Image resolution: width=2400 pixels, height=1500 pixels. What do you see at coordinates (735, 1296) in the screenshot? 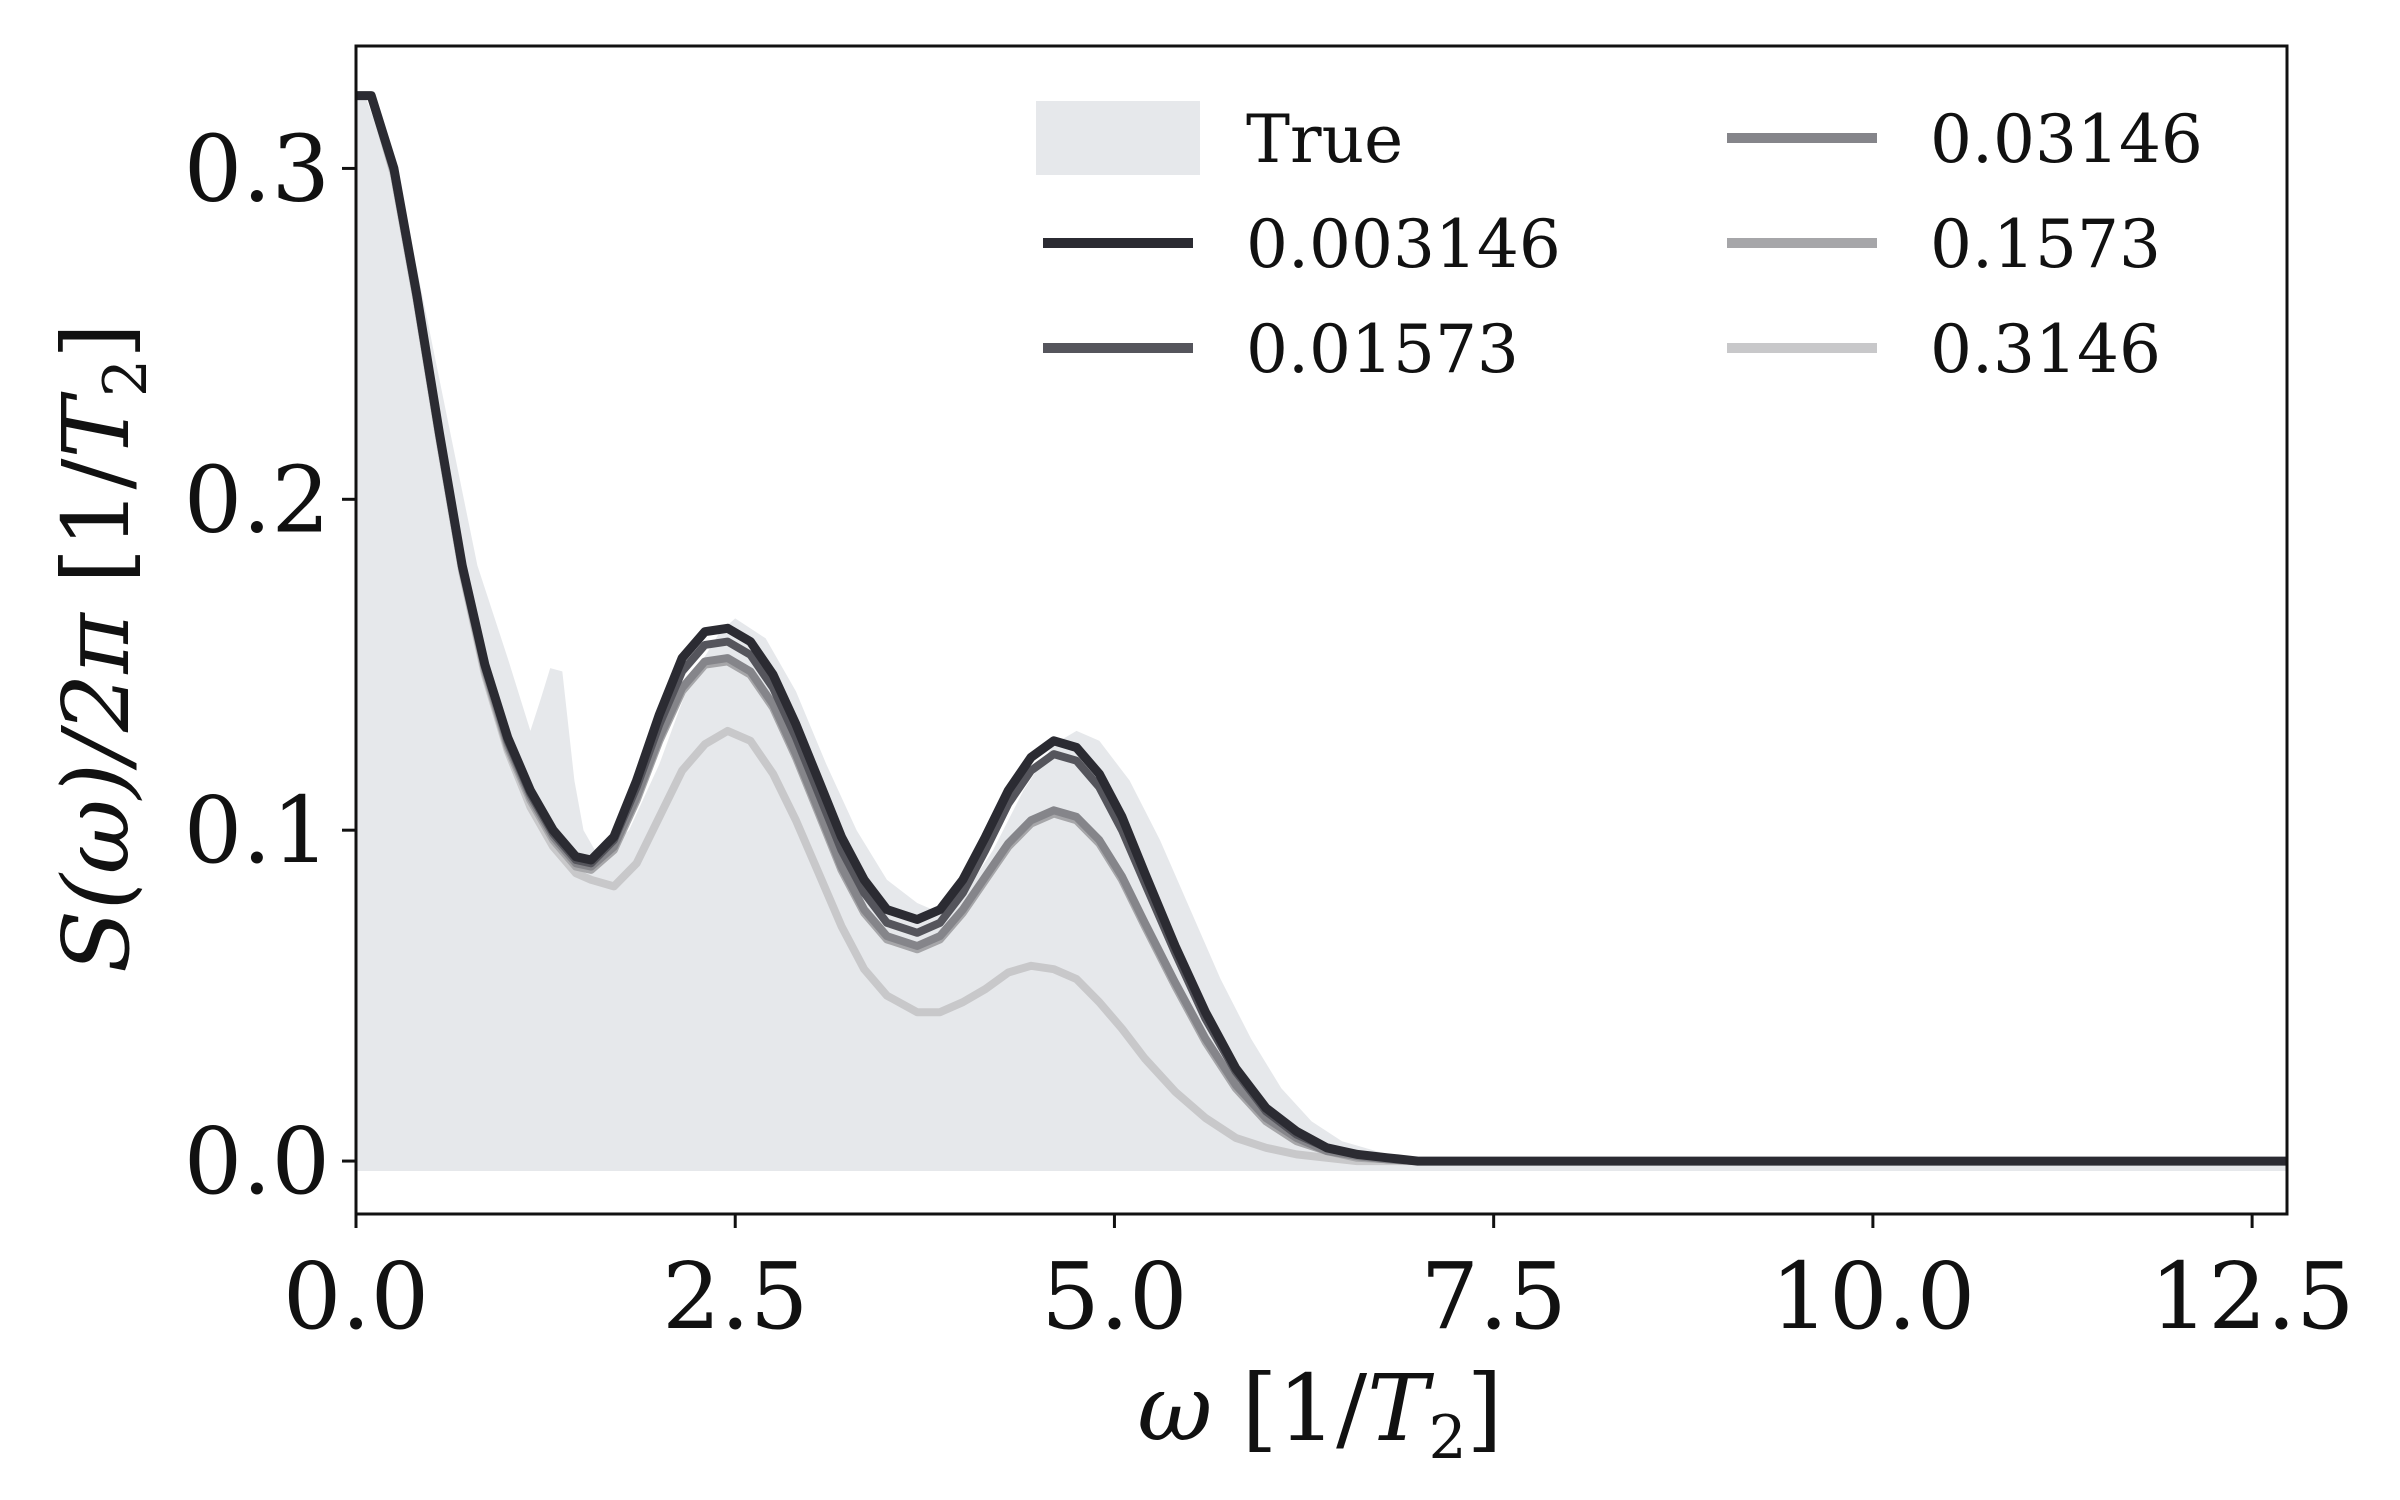
I see `x-tick-label: 2.5` at bounding box center [735, 1296].